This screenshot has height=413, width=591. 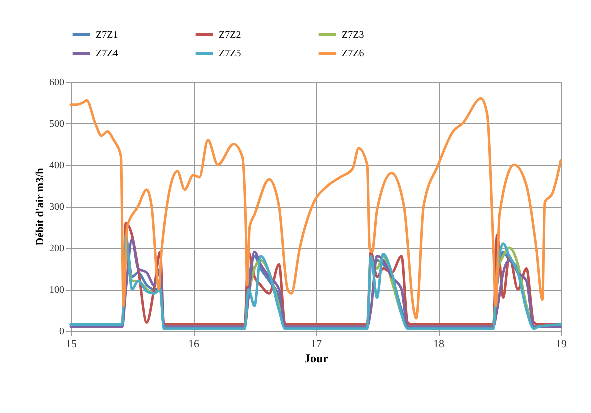 I want to click on y-tick-label: 400, so click(x=57, y=166).